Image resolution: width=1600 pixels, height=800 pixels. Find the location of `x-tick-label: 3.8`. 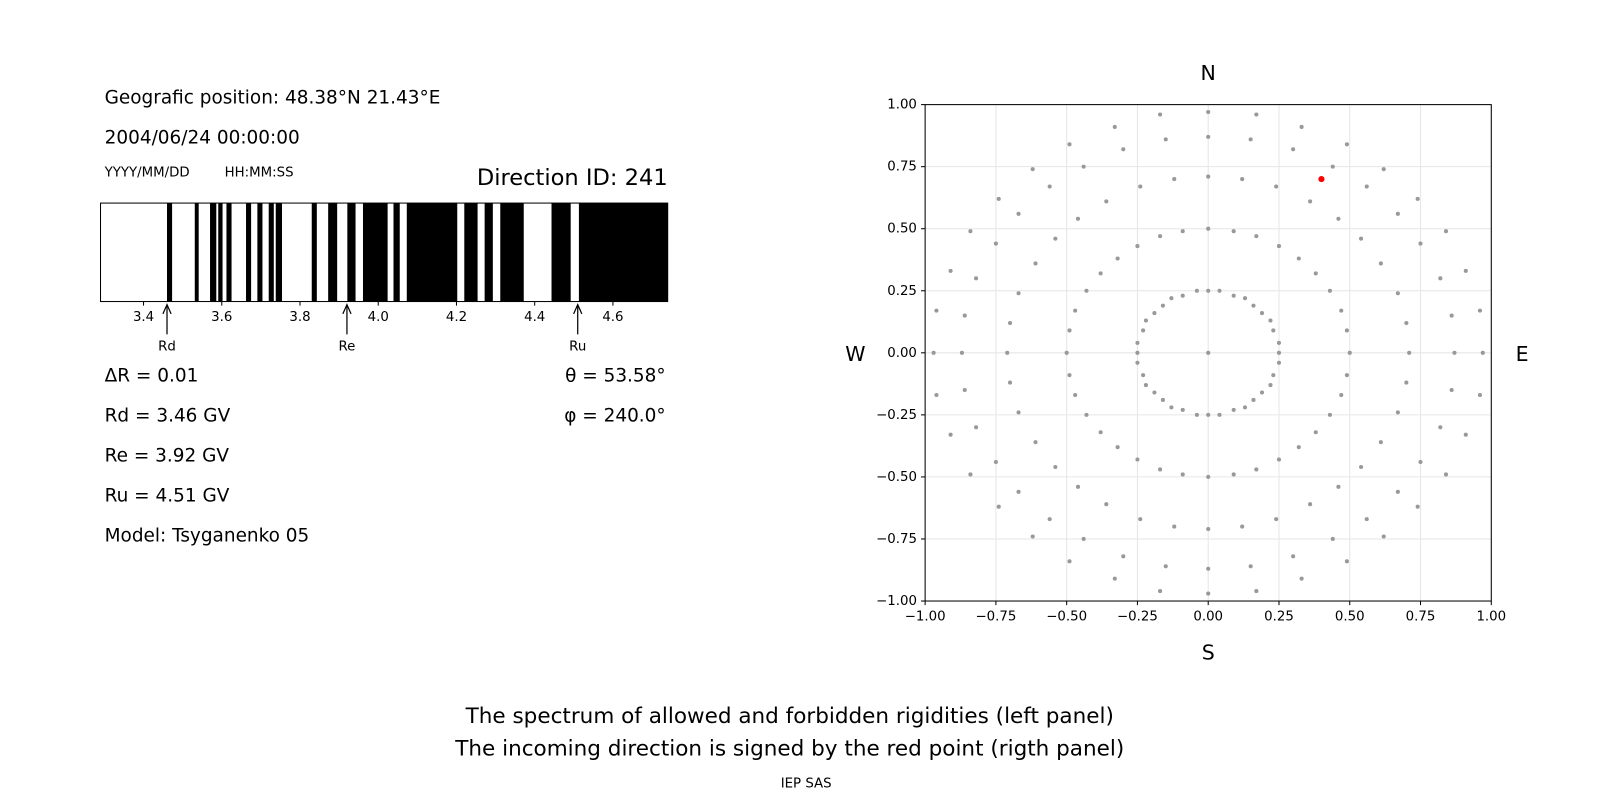

x-tick-label: 3.8 is located at coordinates (299, 317).